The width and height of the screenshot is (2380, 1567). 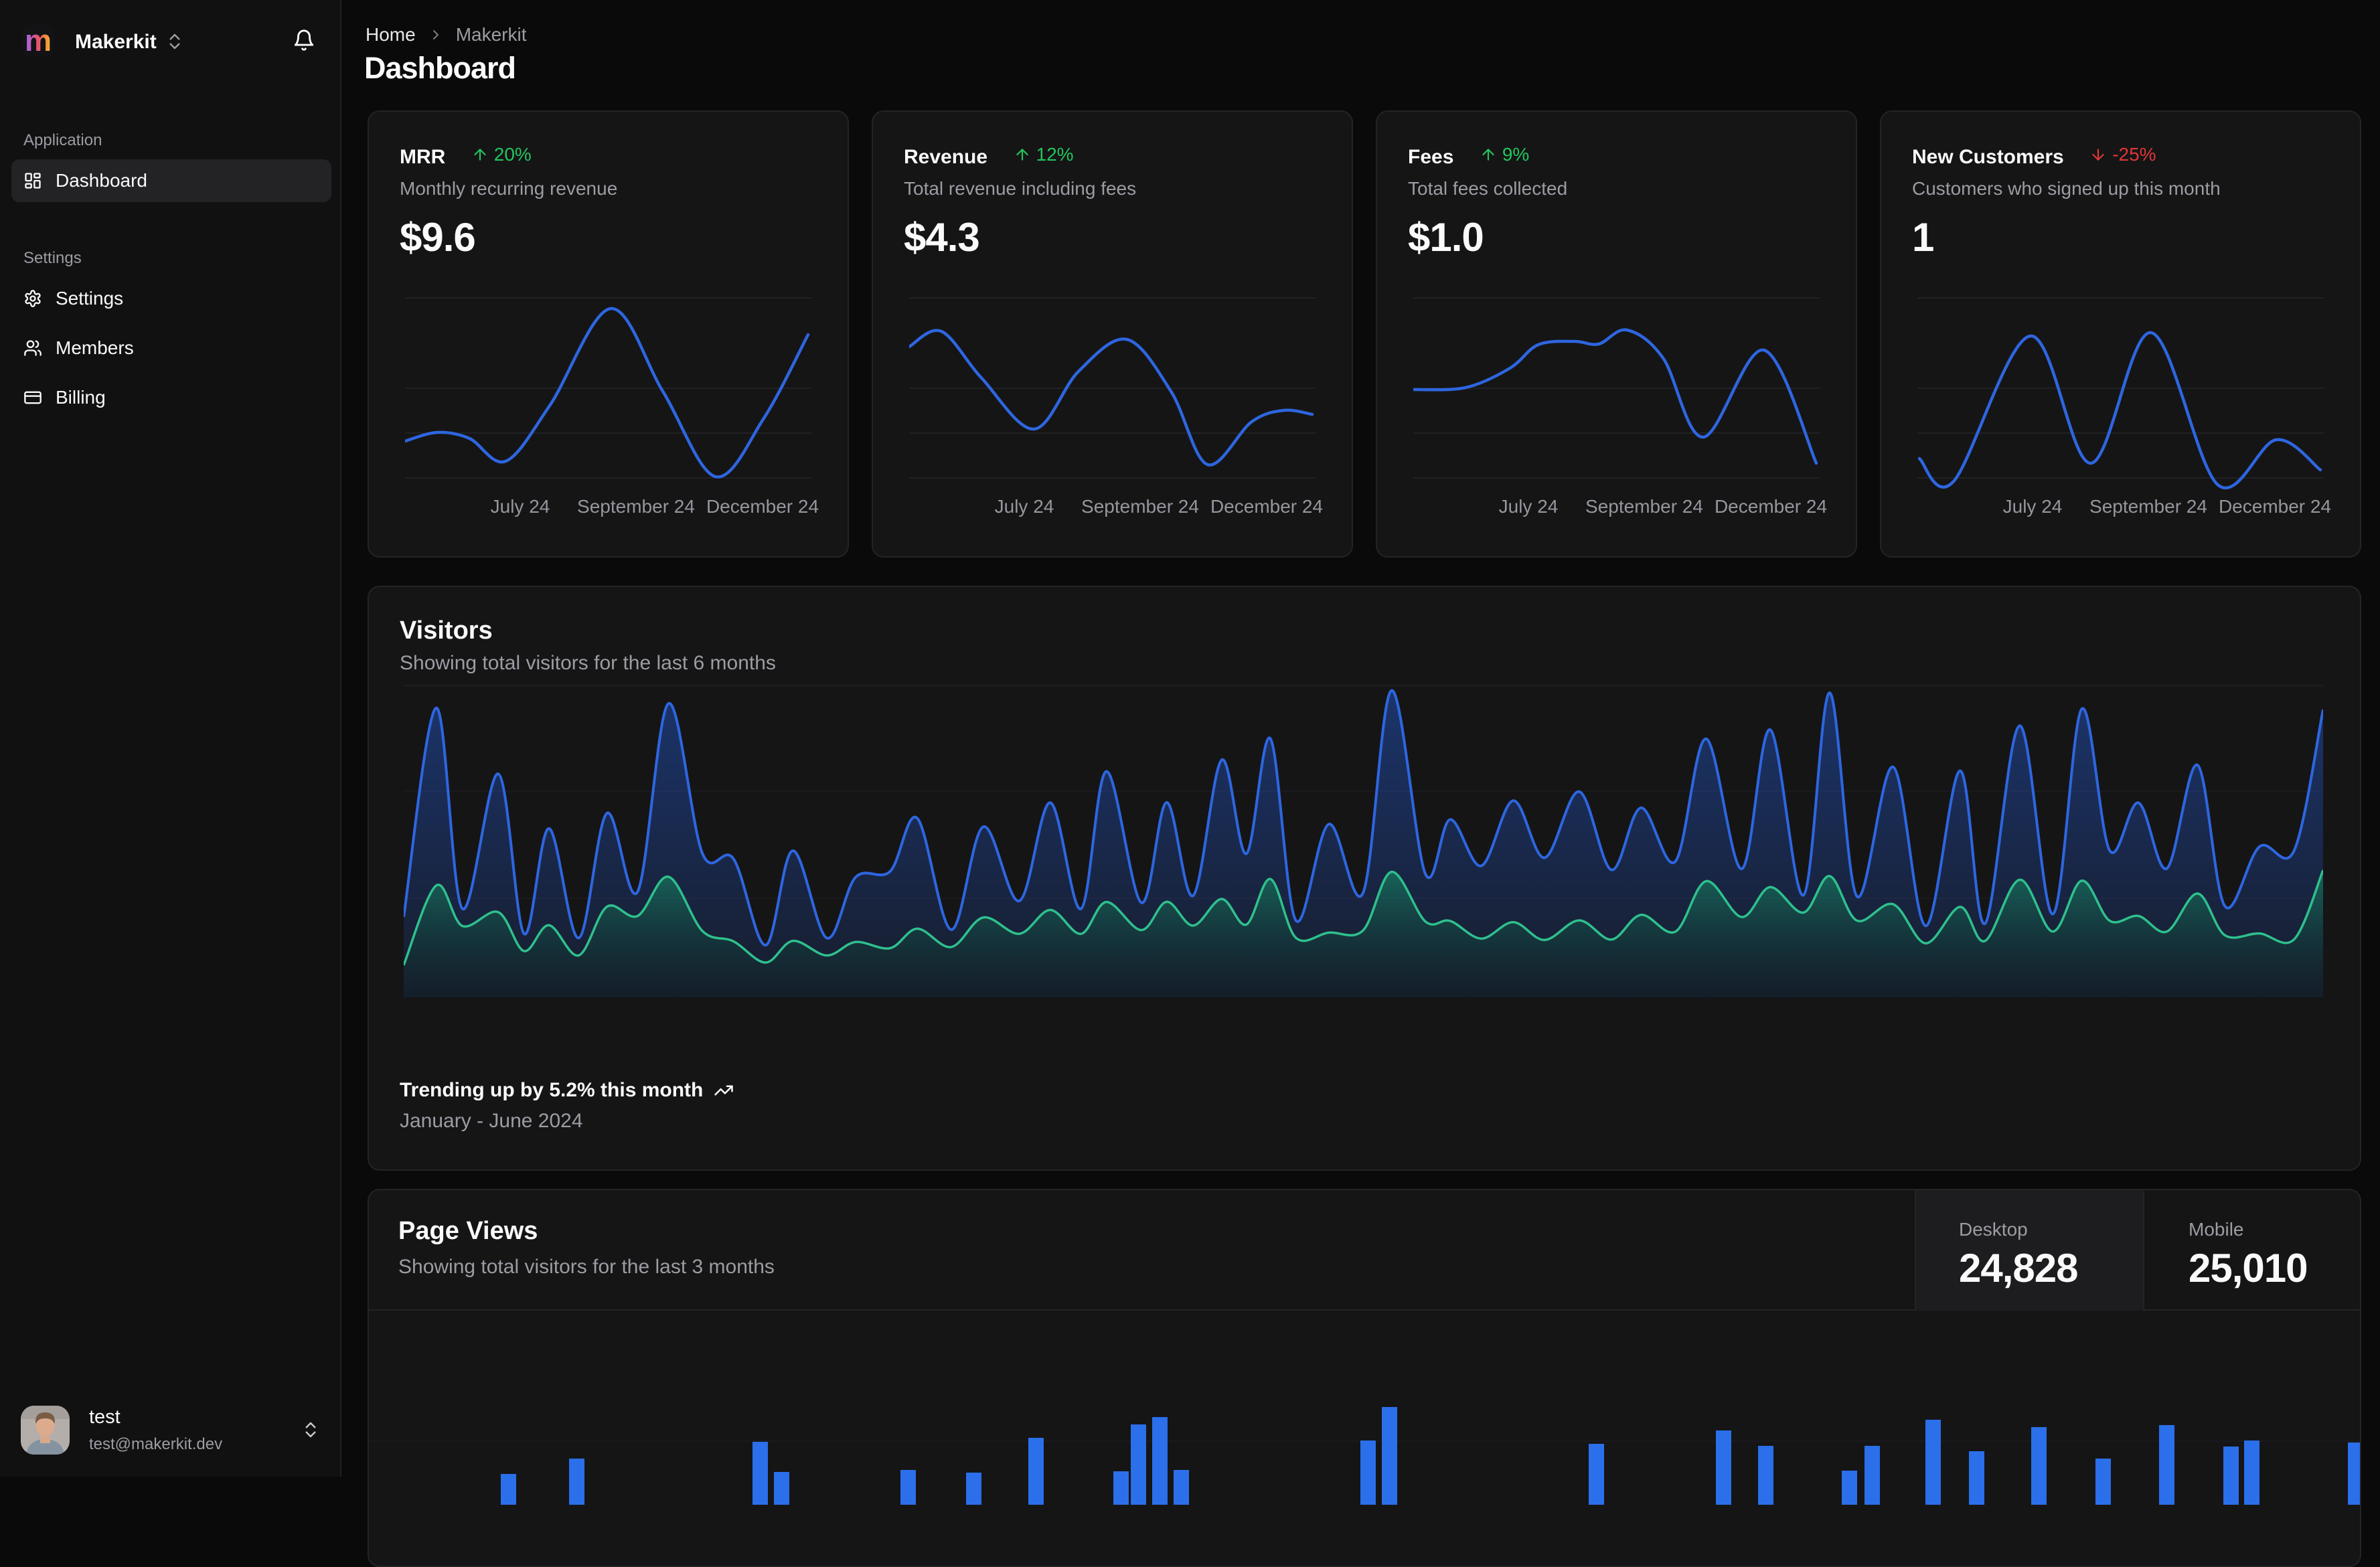 What do you see at coordinates (38, 41) in the screenshot?
I see `svg-text: m` at bounding box center [38, 41].